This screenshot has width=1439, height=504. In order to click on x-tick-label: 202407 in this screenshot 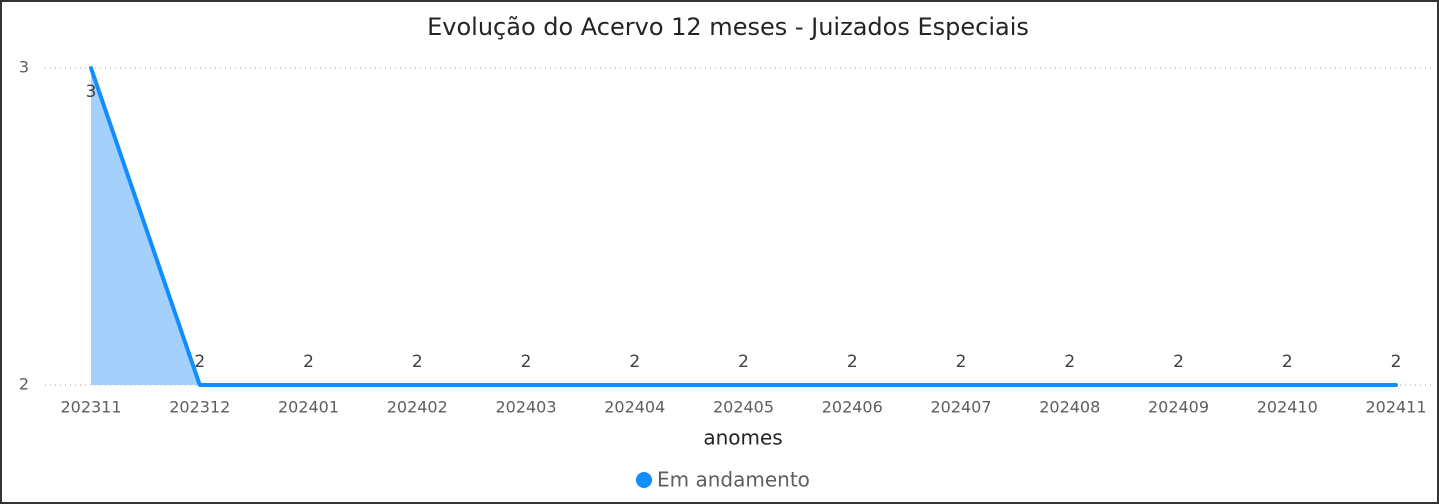, I will do `click(960, 407)`.